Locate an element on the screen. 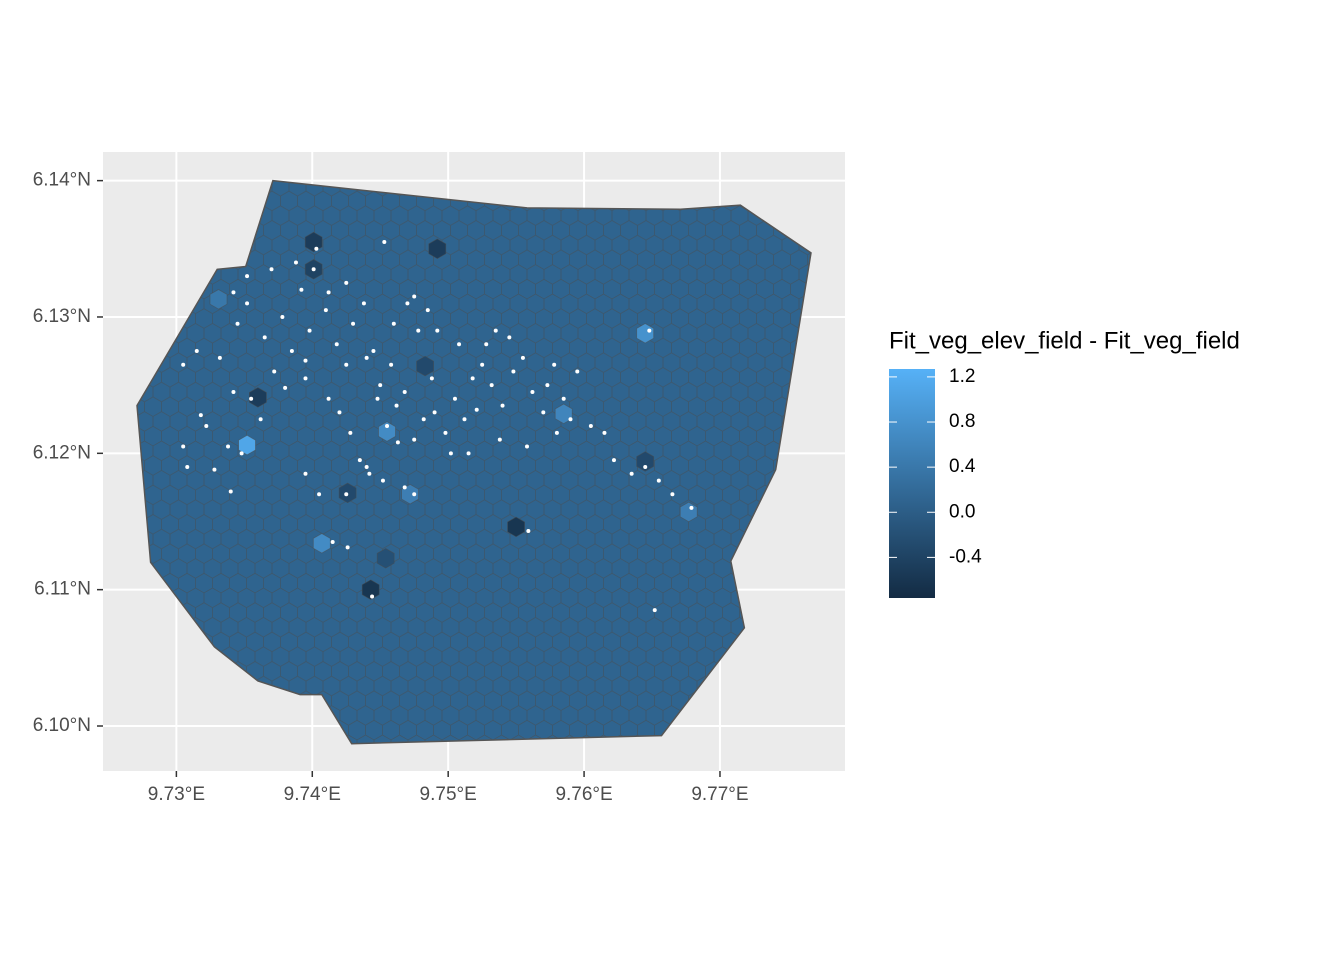  y-tick-label: 6.14°N is located at coordinates (62, 180).